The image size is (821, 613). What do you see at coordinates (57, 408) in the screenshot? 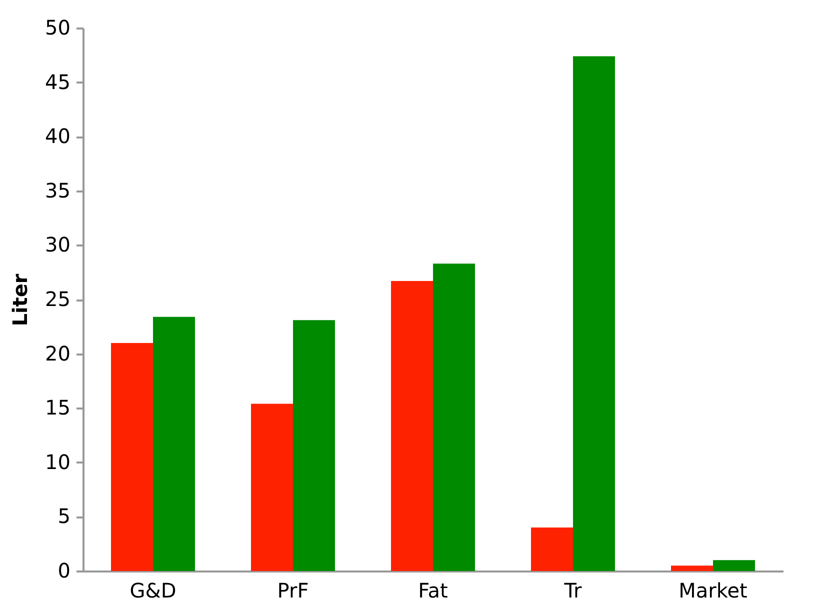
I see `y-tick-label: 15` at bounding box center [57, 408].